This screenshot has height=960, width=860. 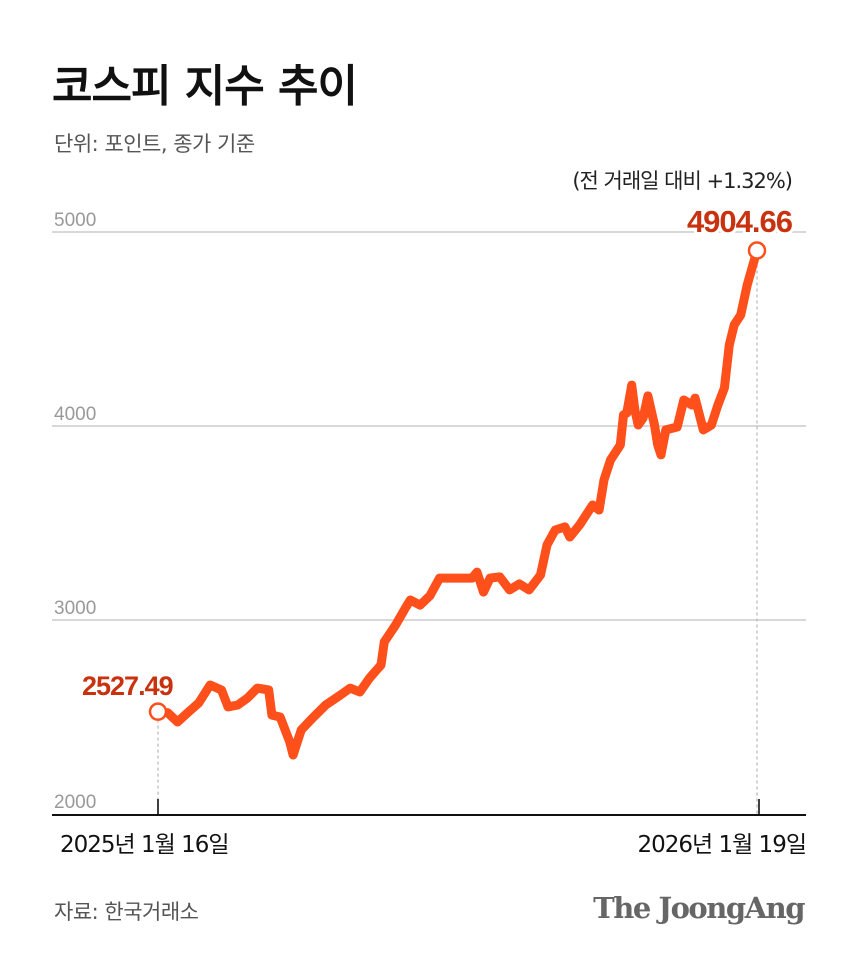 What do you see at coordinates (699, 908) in the screenshot?
I see `publisher-logo: The JoongAng` at bounding box center [699, 908].